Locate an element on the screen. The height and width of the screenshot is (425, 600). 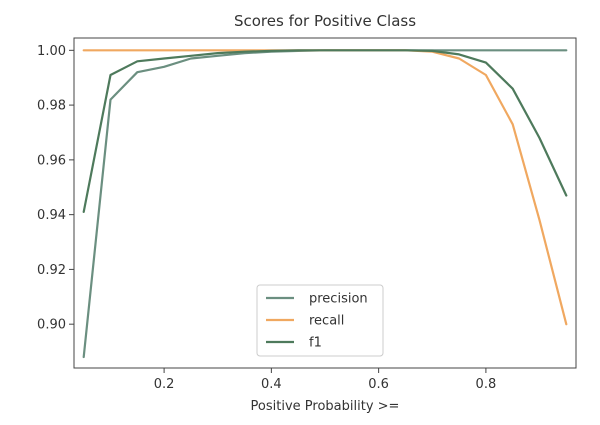
y-tick-label: 0.90 is located at coordinates (51, 325).